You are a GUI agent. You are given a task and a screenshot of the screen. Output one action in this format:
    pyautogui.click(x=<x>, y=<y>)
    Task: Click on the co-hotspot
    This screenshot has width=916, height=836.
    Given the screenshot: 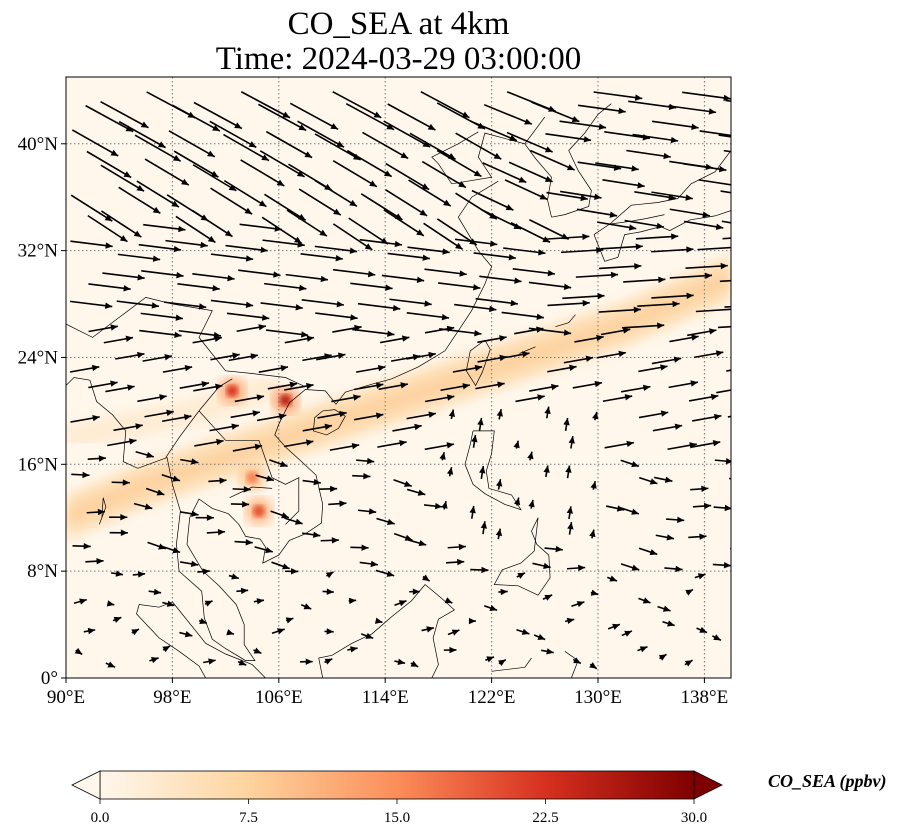 What is the action you would take?
    pyautogui.click(x=258, y=511)
    